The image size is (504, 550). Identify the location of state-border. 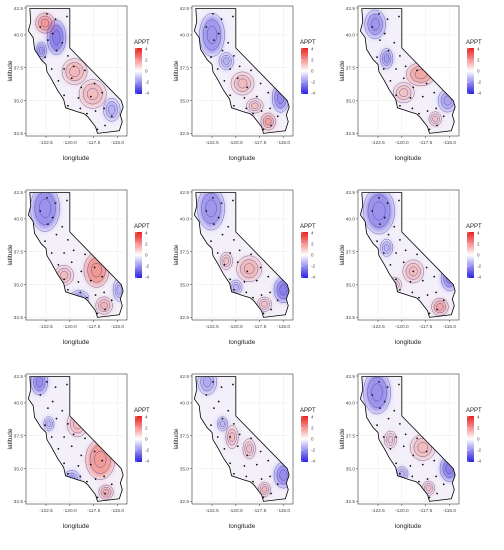
(75, 255).